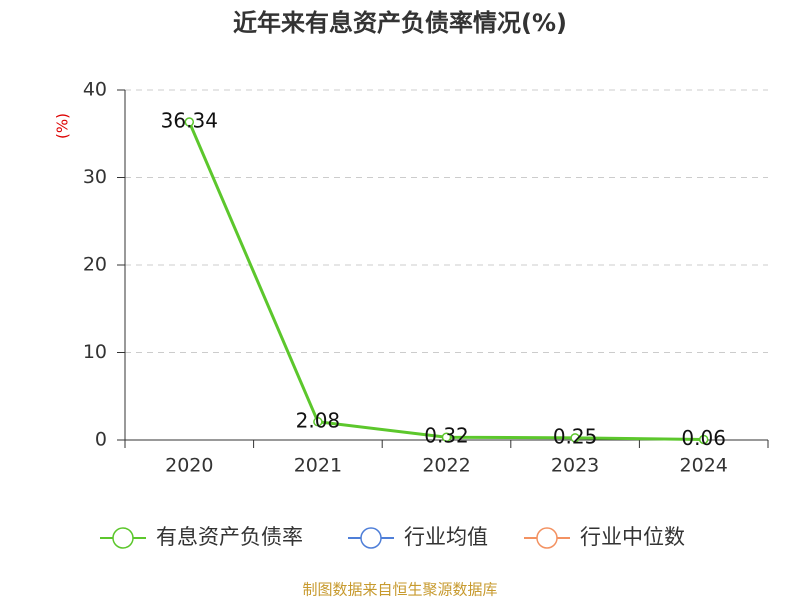 This screenshot has width=800, height=600. I want to click on y-tick-label: 40, so click(95, 90).